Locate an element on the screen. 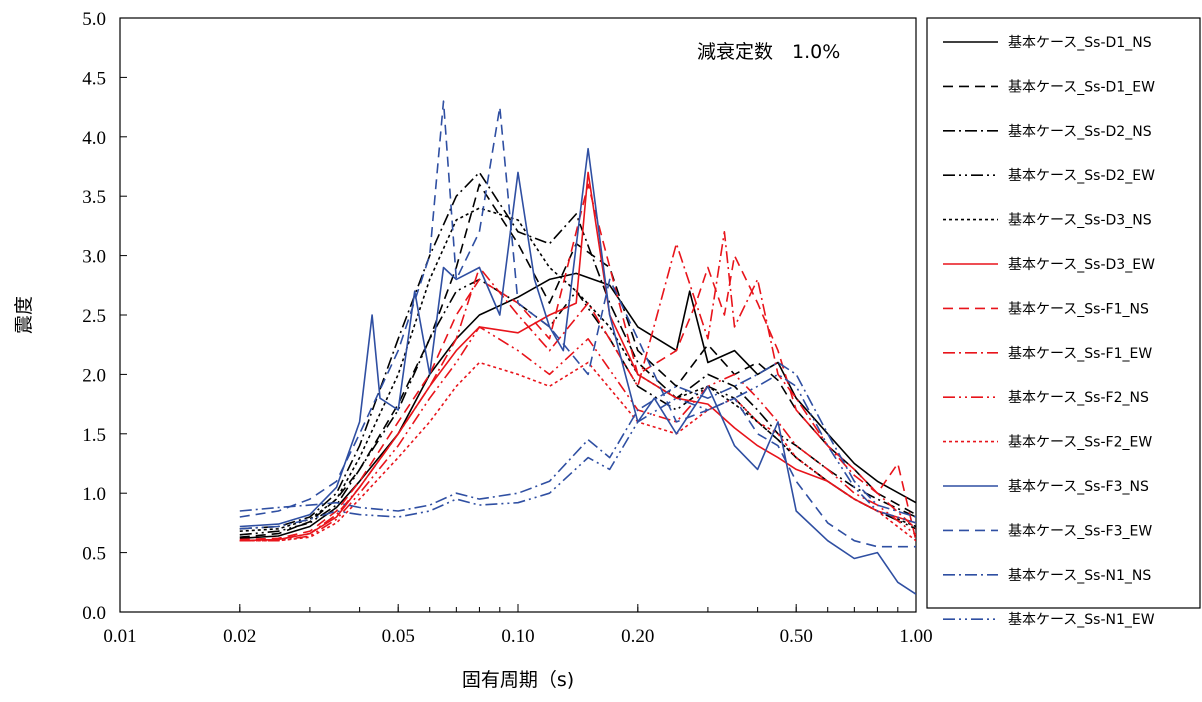 Image resolution: width=1202 pixels, height=702 pixels. legend-label: 基本ケース_Ss-F1_EW is located at coordinates (1080, 353).